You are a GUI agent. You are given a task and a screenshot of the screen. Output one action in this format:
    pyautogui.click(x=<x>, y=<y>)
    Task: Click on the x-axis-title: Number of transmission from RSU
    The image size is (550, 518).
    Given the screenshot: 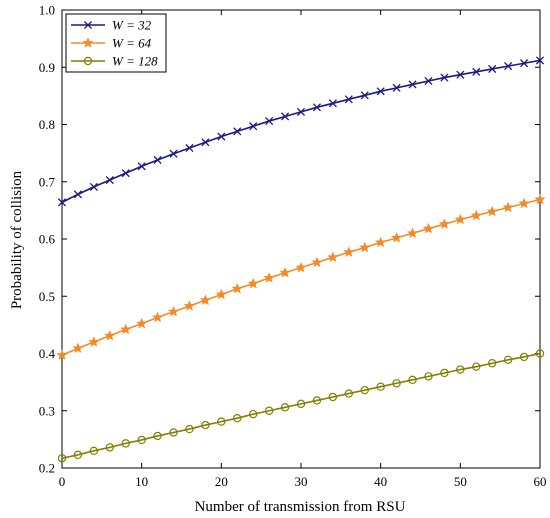 What is the action you would take?
    pyautogui.click(x=300, y=507)
    